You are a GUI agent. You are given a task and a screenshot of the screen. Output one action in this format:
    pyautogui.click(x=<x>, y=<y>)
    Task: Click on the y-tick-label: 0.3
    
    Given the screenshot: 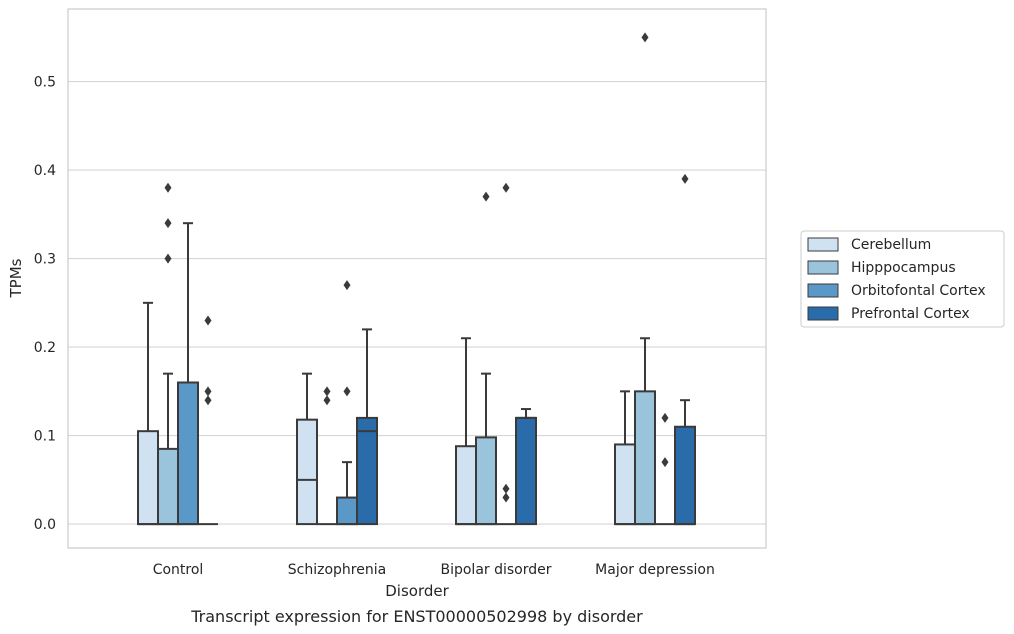 What is the action you would take?
    pyautogui.click(x=45, y=260)
    